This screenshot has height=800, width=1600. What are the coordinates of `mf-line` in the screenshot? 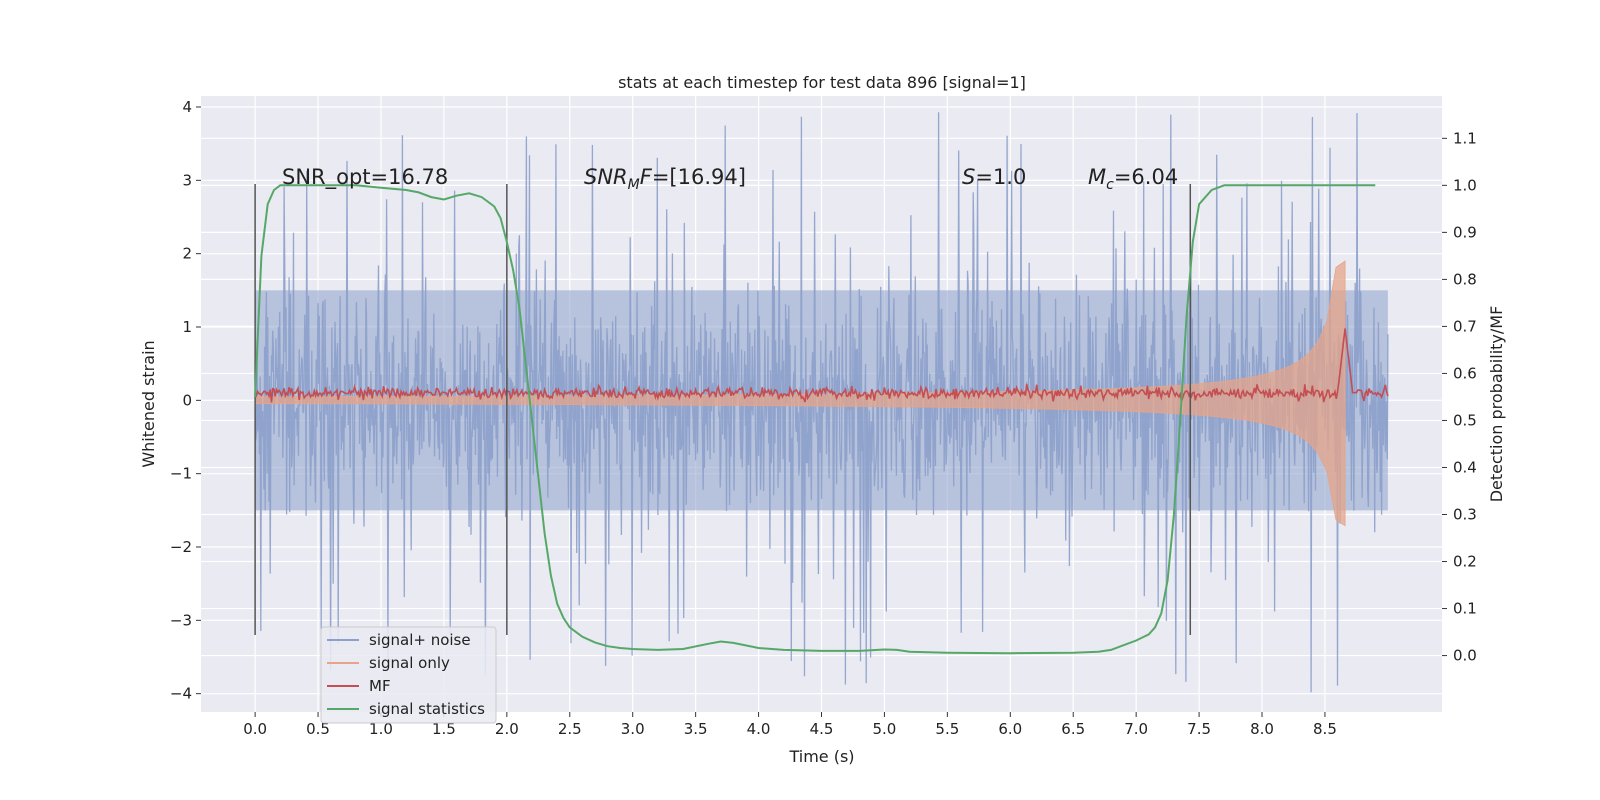 It's located at (821, 365).